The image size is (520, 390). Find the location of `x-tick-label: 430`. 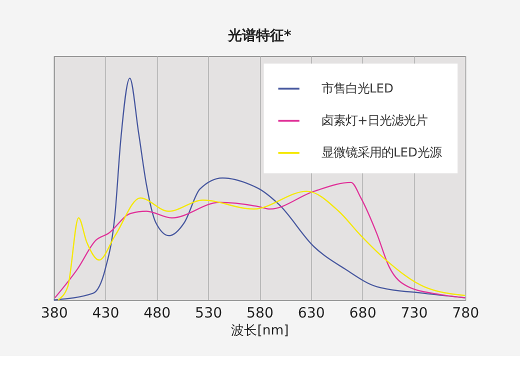

x-tick-label: 430 is located at coordinates (106, 313).